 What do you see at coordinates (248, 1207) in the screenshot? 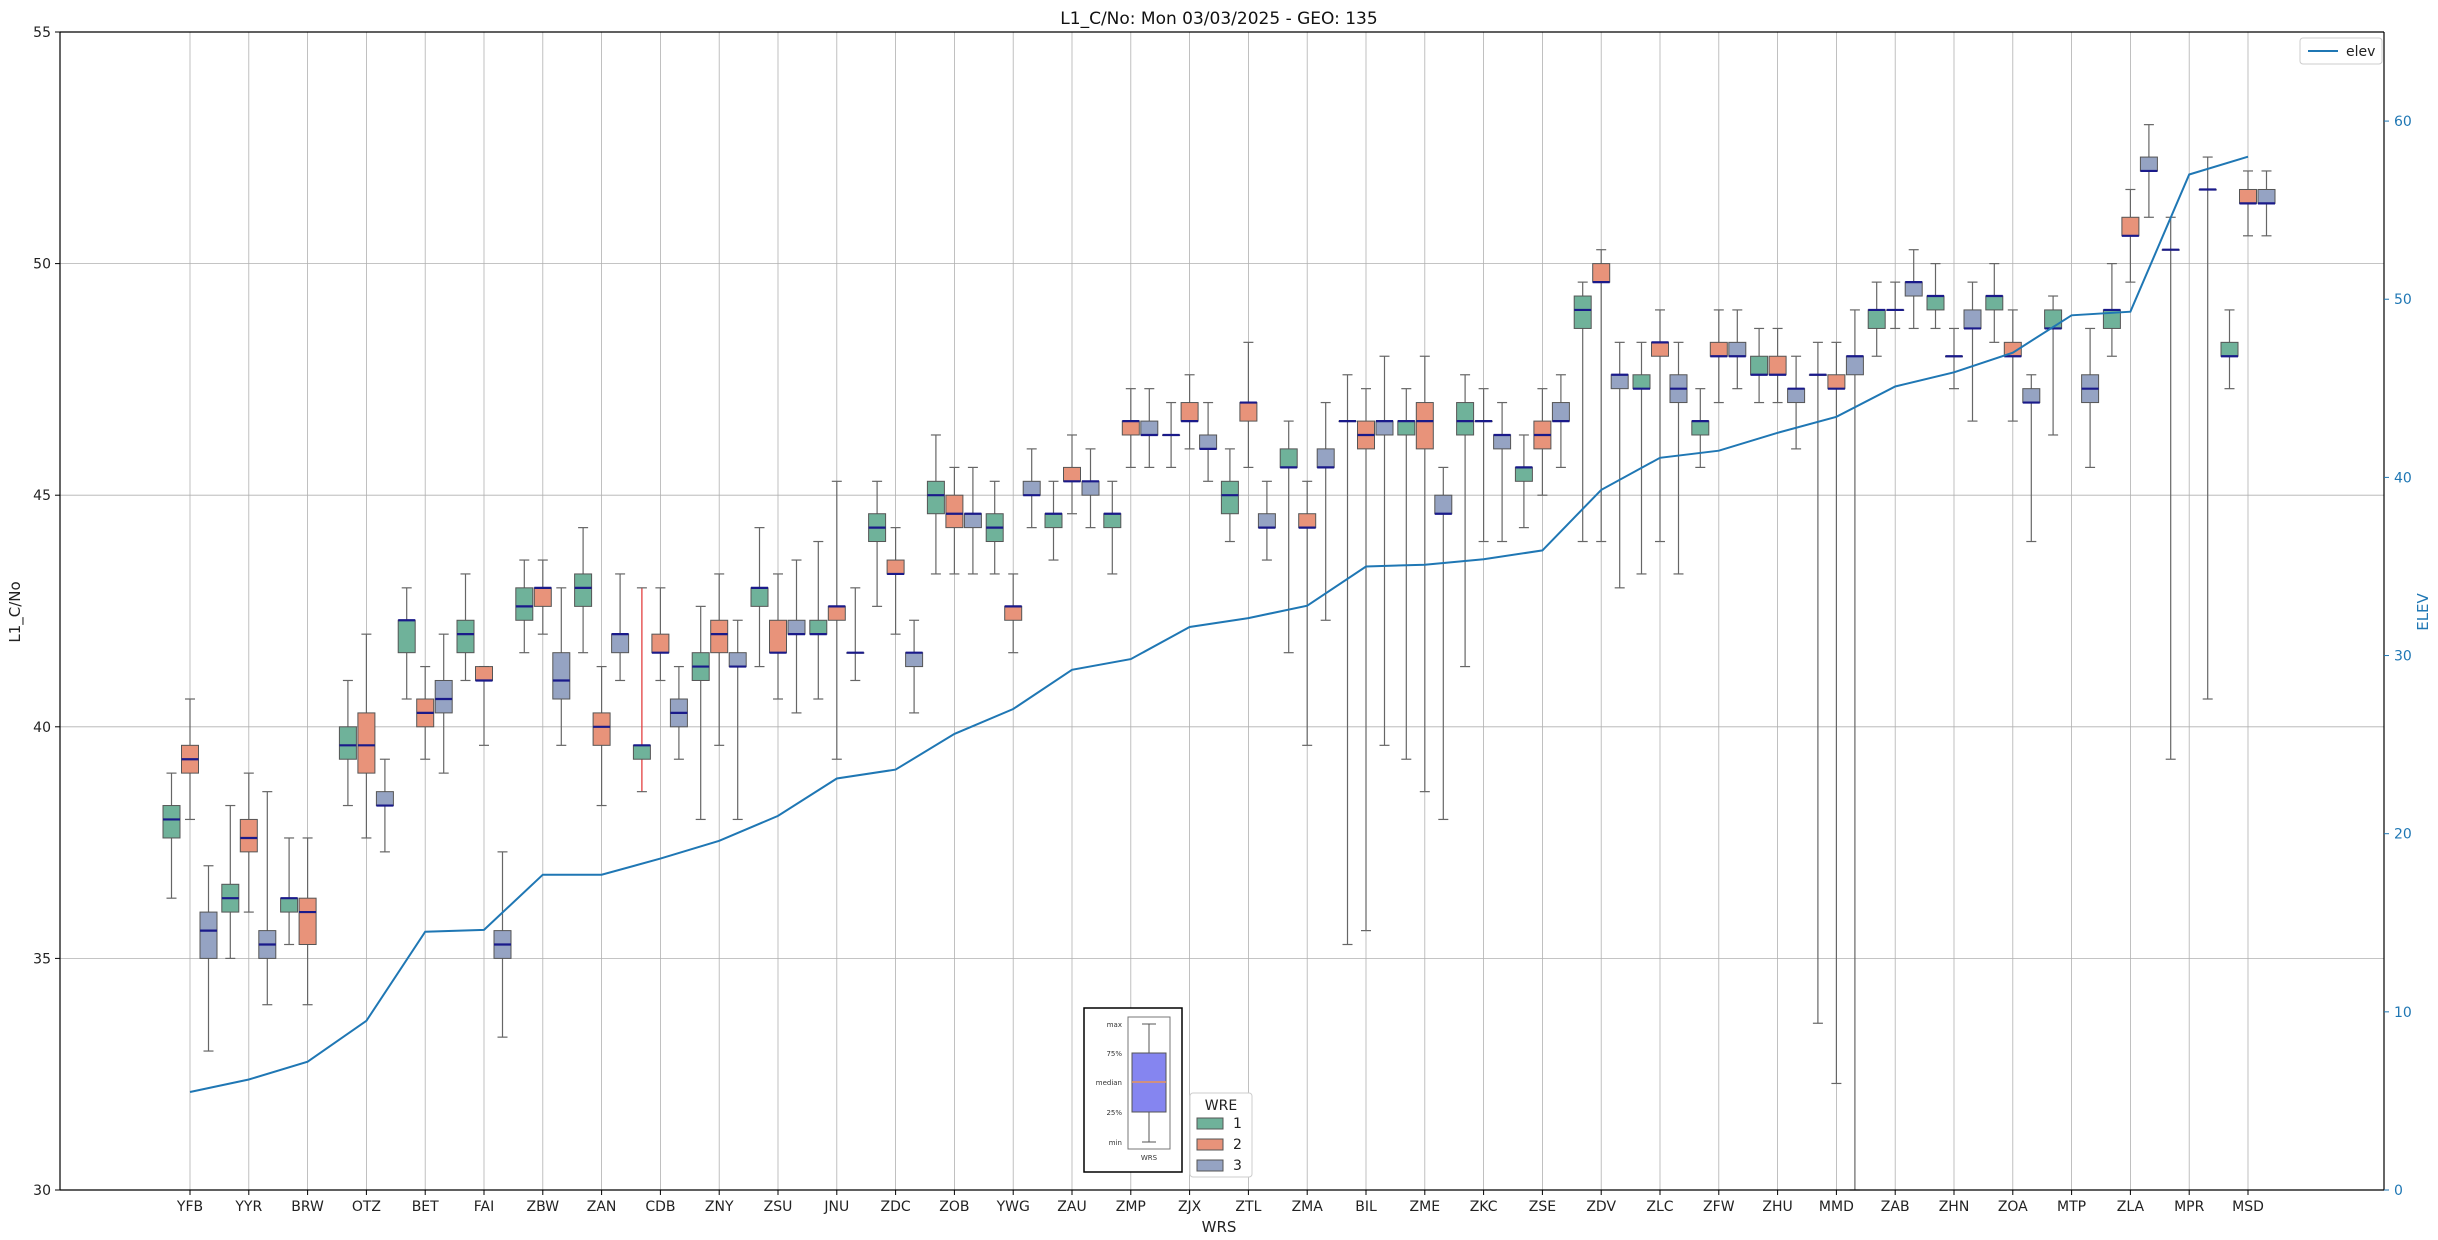
I see `x-tick-label-yyr: YYR` at bounding box center [248, 1207].